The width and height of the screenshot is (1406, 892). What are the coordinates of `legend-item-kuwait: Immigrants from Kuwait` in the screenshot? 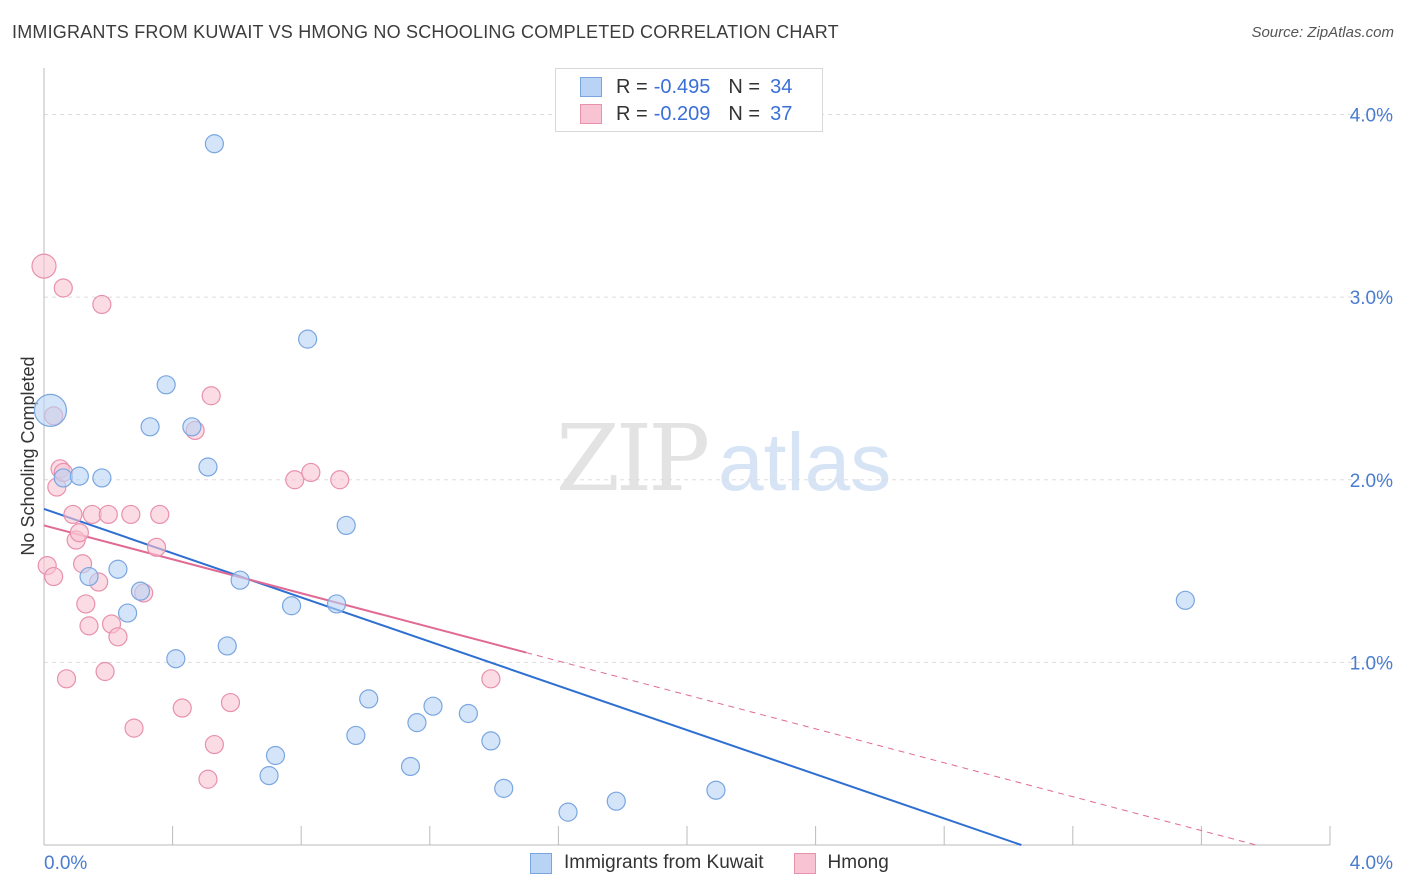 It's located at (647, 863).